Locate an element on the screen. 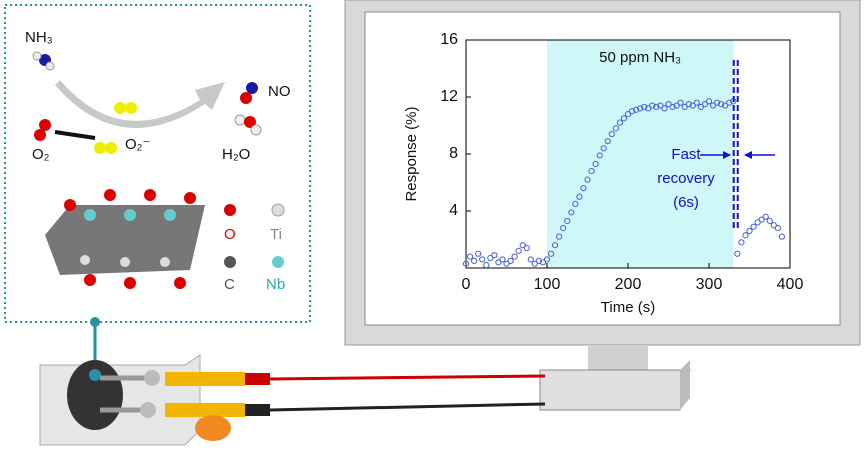  label: O₂⁻ is located at coordinates (137, 144).